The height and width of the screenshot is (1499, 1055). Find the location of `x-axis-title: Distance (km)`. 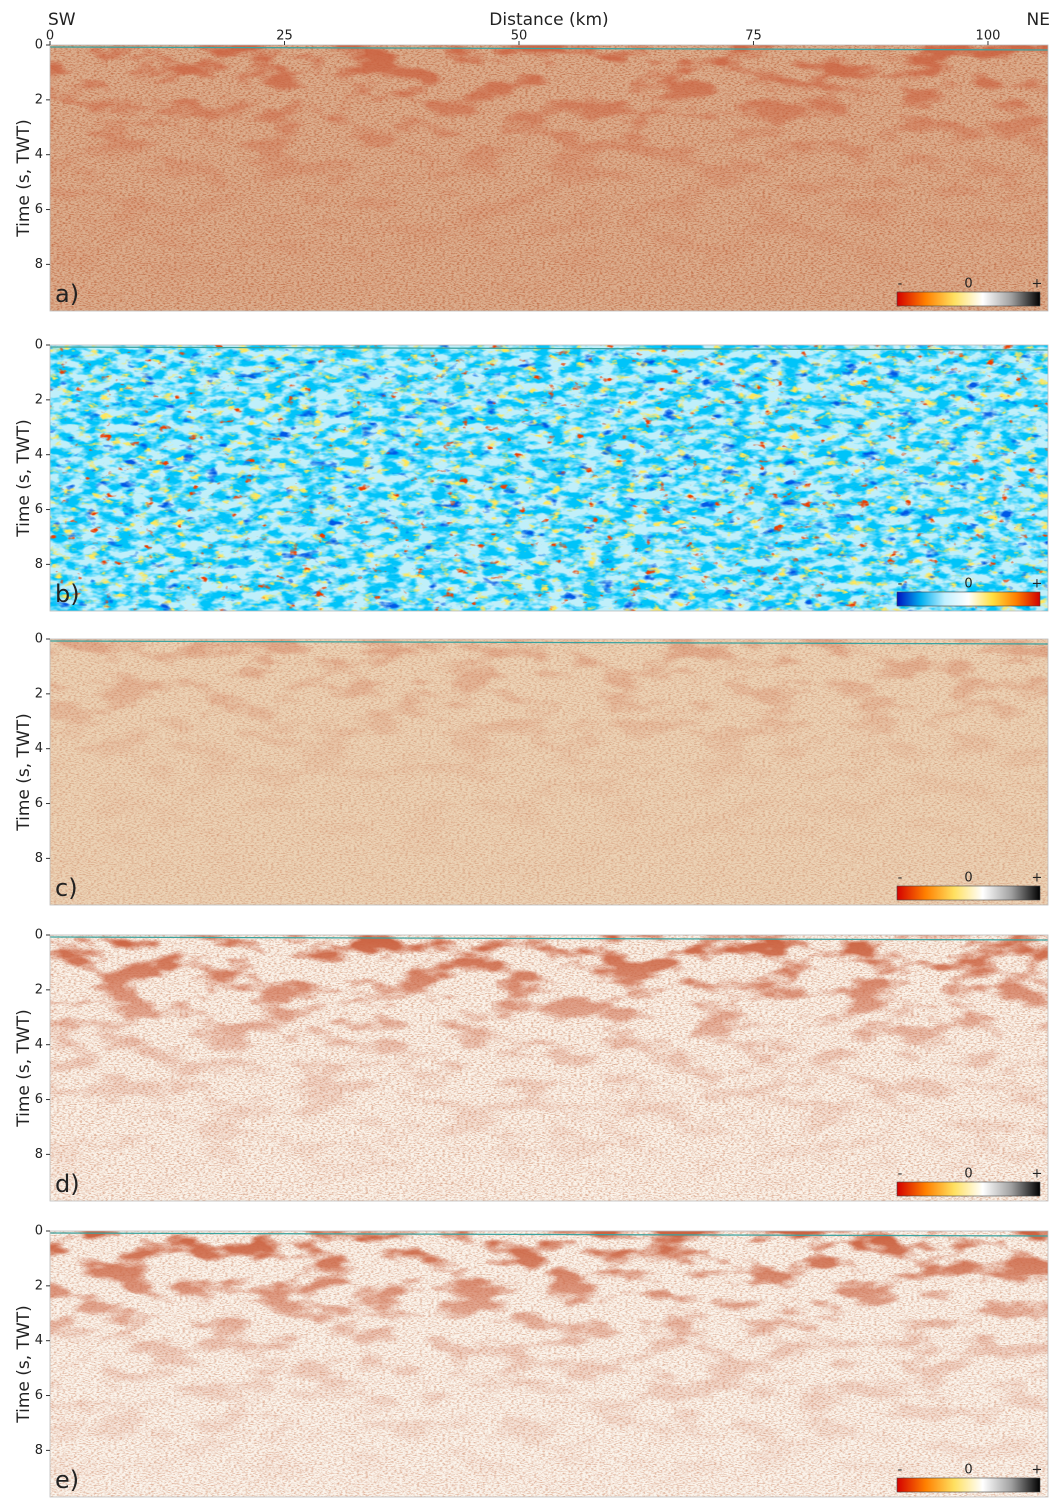

x-axis-title: Distance (km) is located at coordinates (548, 20).